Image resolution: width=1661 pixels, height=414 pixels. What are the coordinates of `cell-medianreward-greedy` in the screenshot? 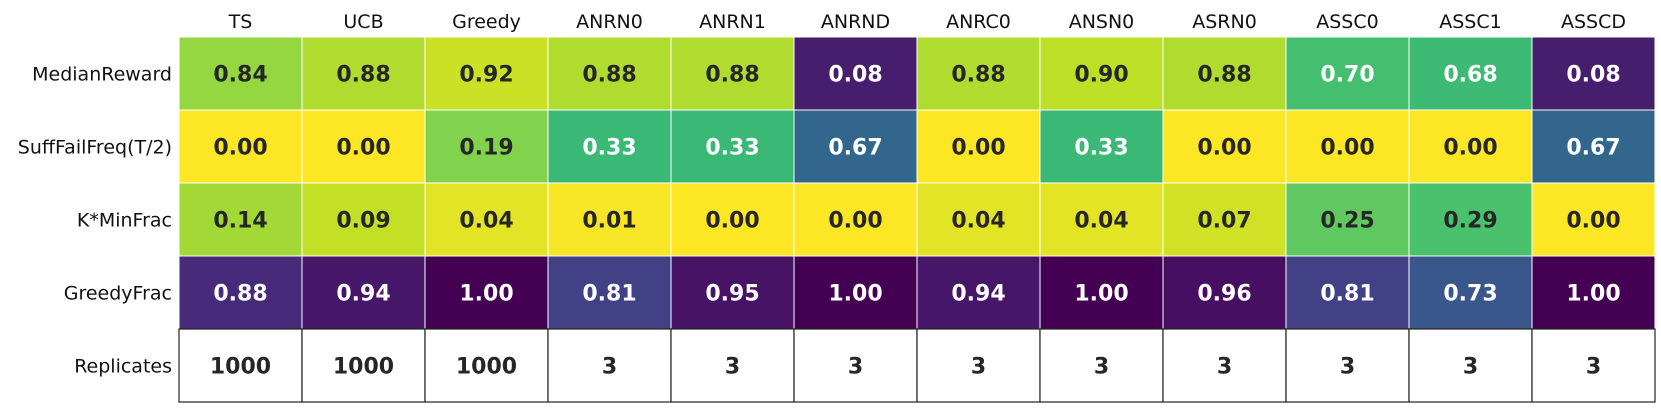 It's located at (486, 73).